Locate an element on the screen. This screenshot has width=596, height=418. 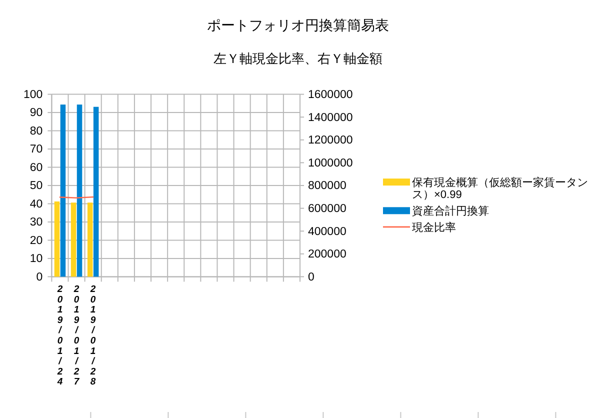
y2-tick-label: 1000000 is located at coordinates (330, 163).